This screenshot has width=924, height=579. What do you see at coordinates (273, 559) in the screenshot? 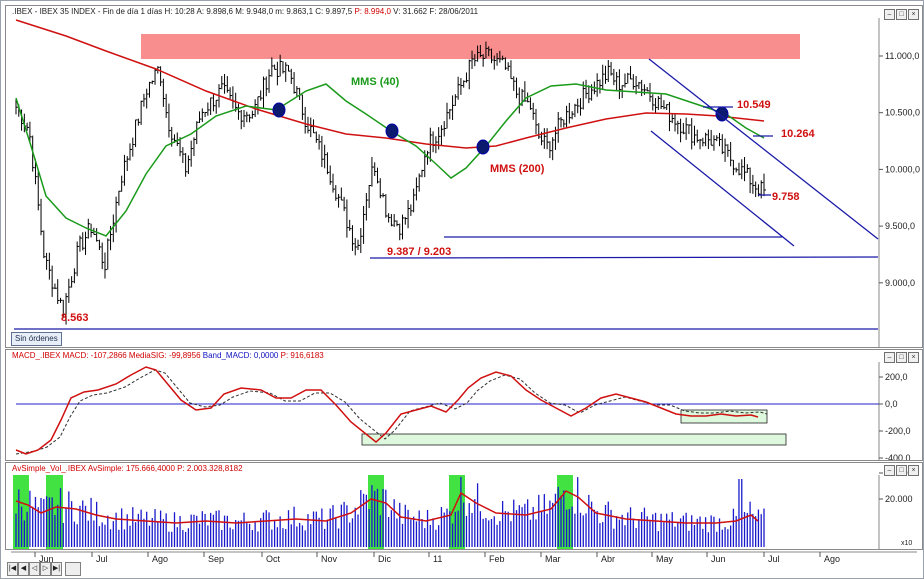
I see `date-tick-label: Oct` at bounding box center [273, 559].